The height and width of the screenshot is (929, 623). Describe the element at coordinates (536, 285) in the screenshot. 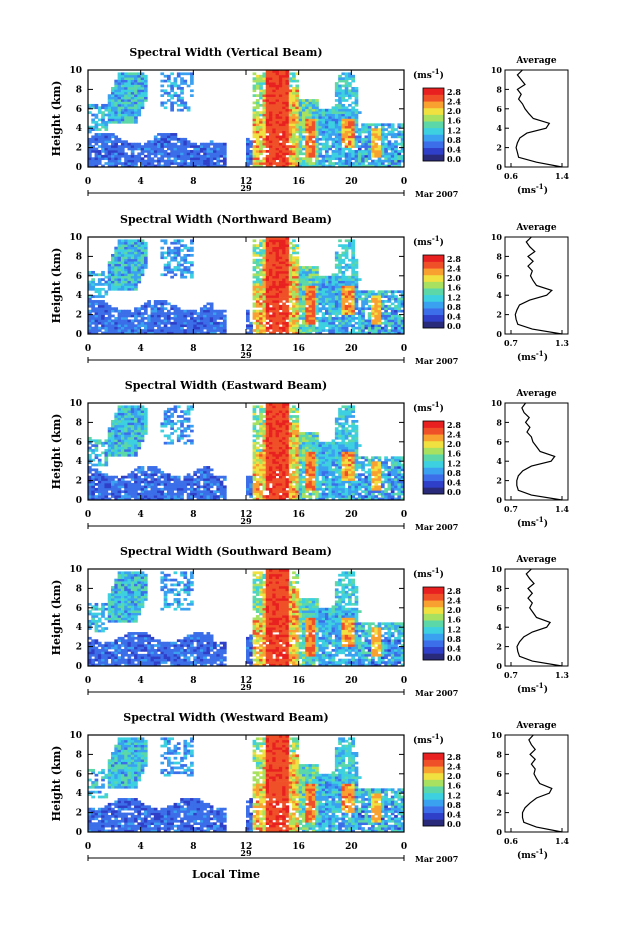

I see `profile-frame` at that location.